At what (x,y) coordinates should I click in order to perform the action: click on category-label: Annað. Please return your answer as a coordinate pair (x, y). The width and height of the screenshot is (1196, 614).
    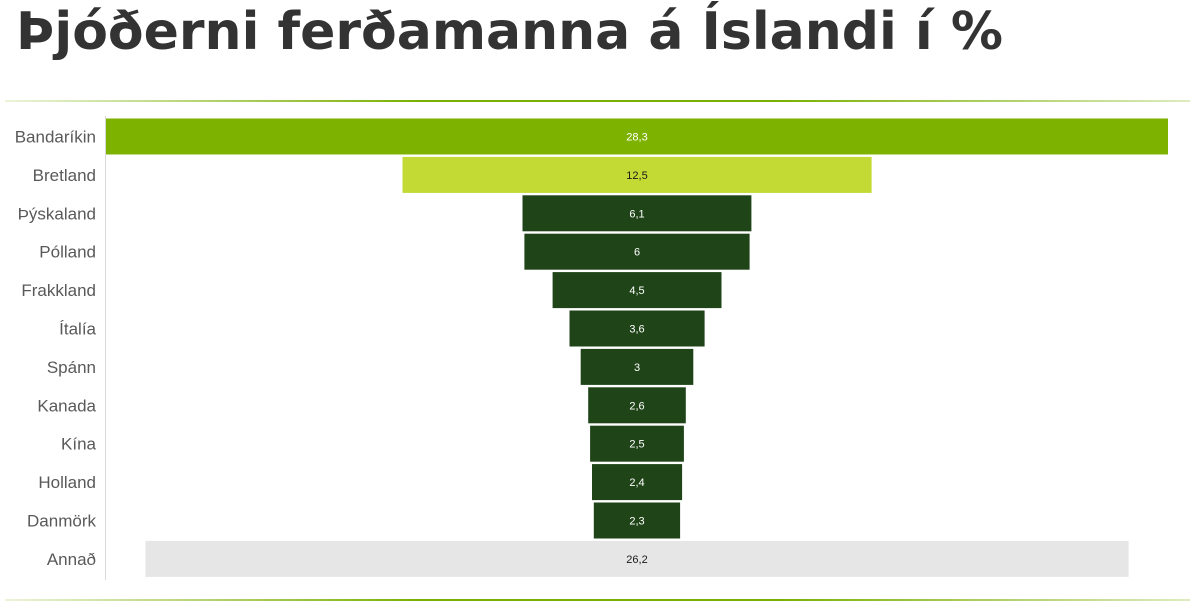
    Looking at the image, I should click on (71, 559).